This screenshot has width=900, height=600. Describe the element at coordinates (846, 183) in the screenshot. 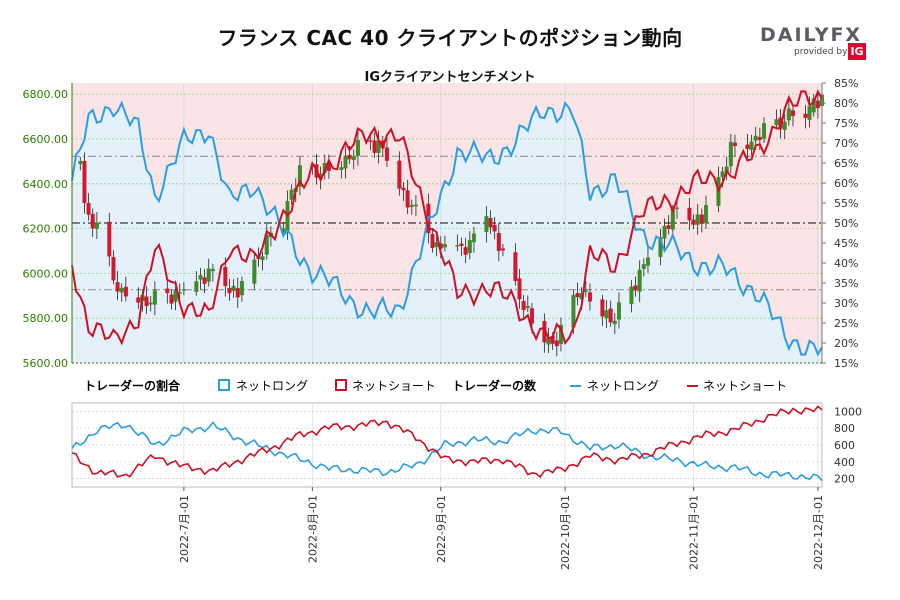

I see `pct-tick-label: 60%` at that location.